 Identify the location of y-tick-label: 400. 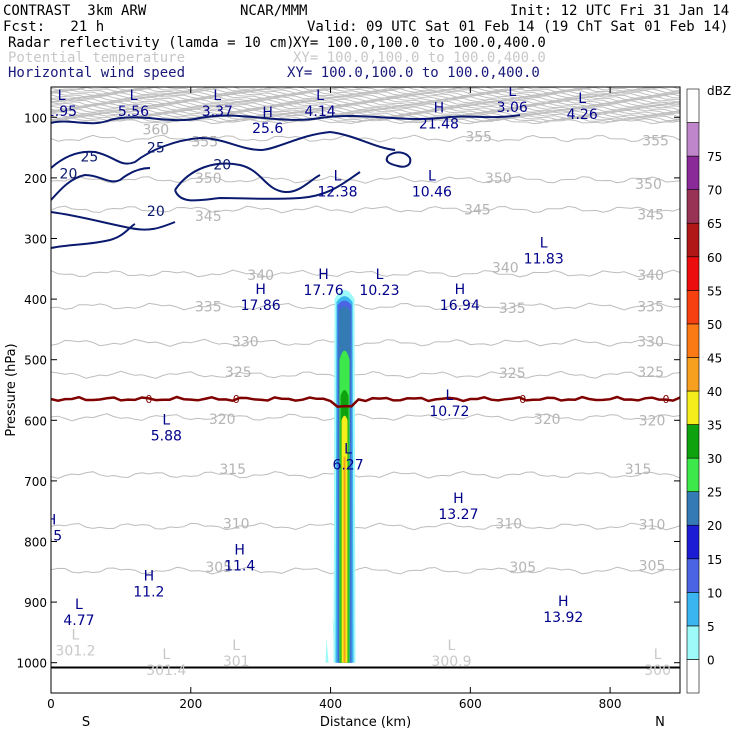
(35, 300).